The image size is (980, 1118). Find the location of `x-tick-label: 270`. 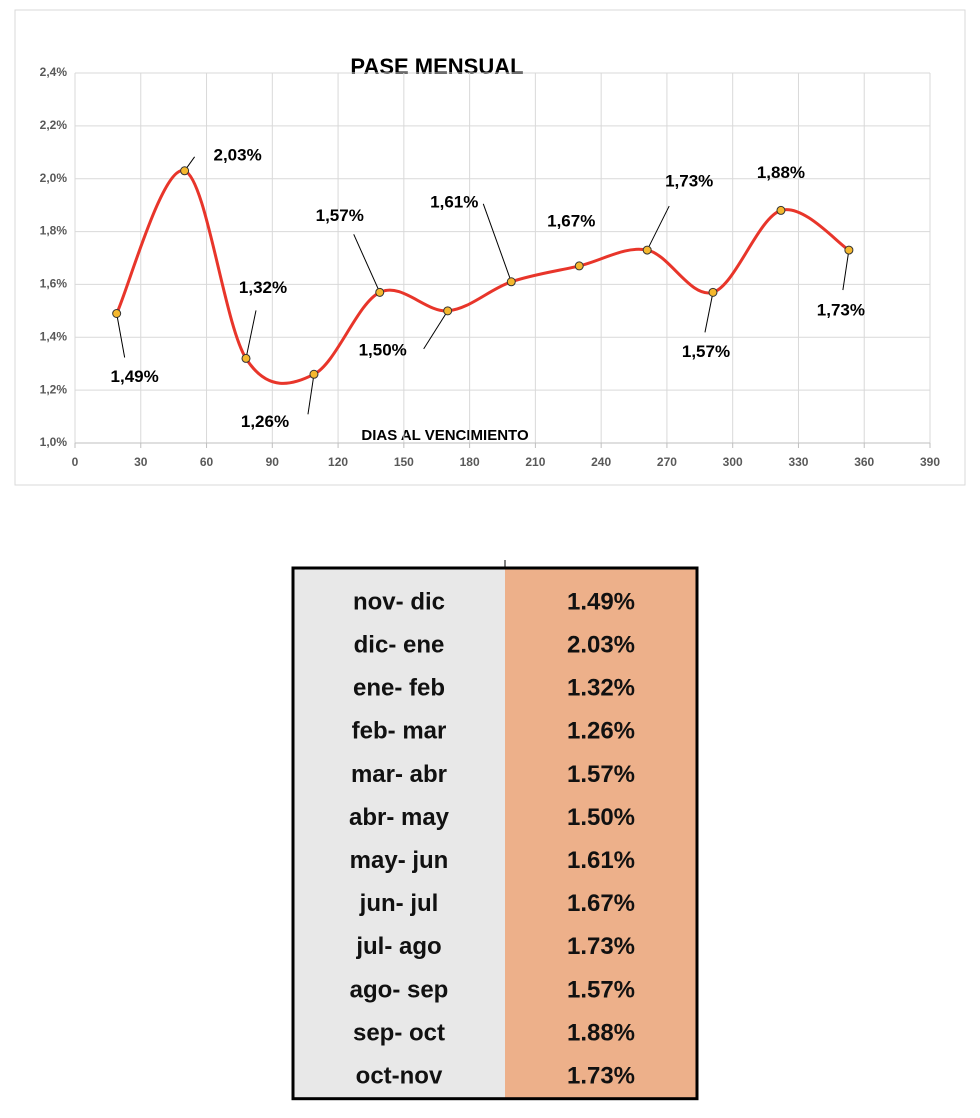

x-tick-label: 270 is located at coordinates (667, 462).